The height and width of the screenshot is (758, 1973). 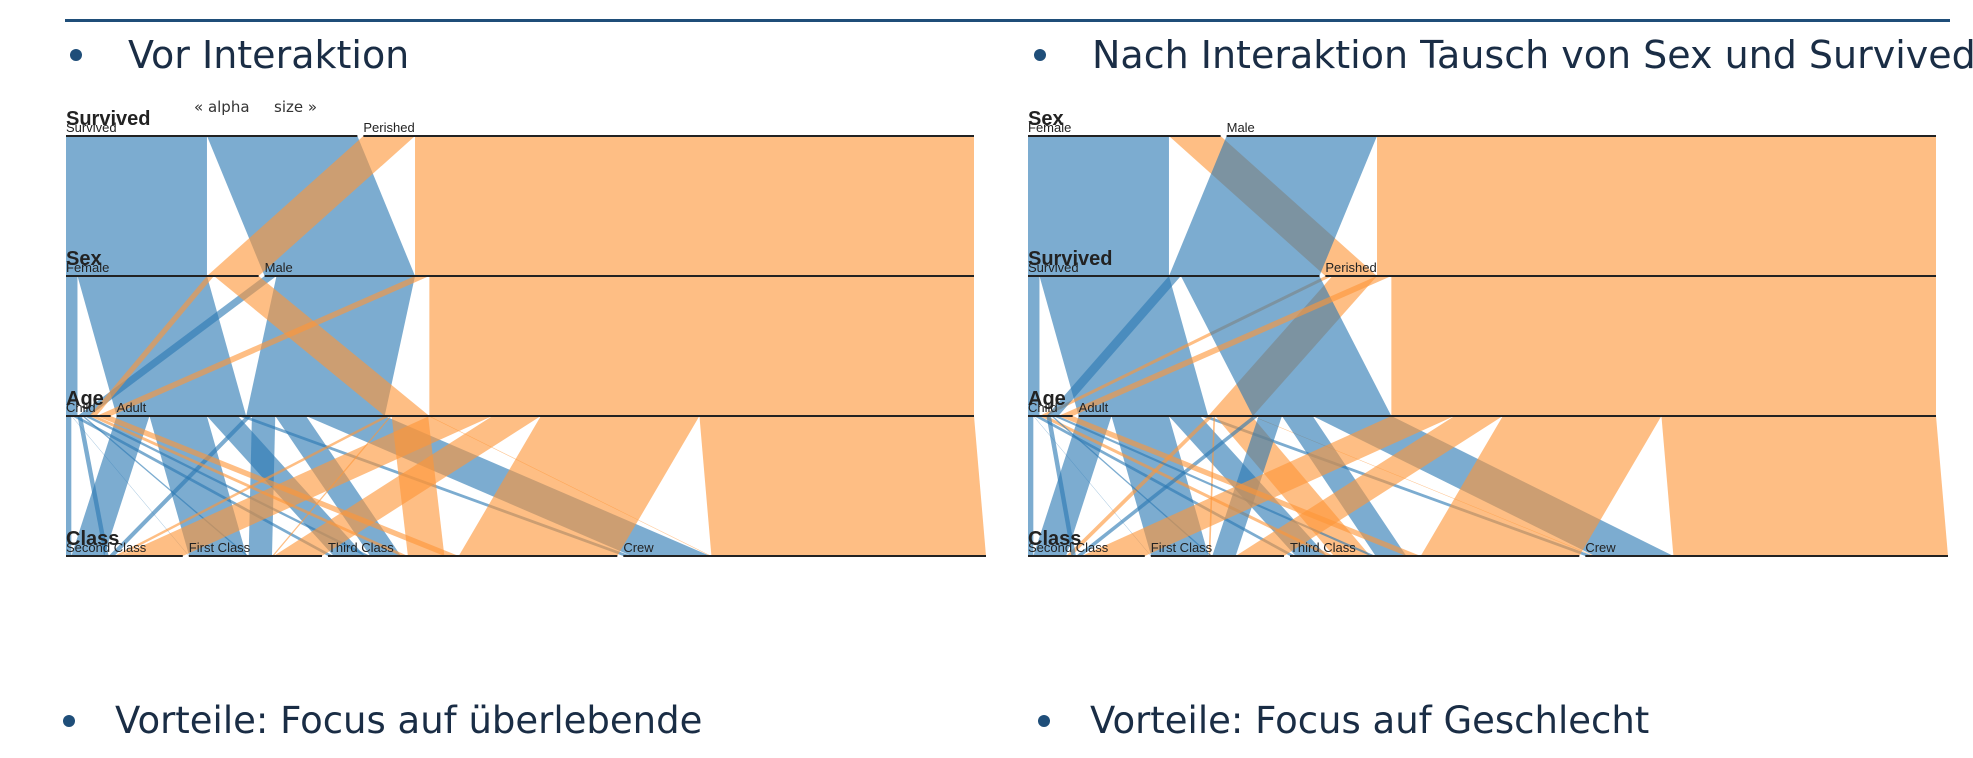 I want to click on ribbon-survived-male-child-third-class, so click(x=227, y=486).